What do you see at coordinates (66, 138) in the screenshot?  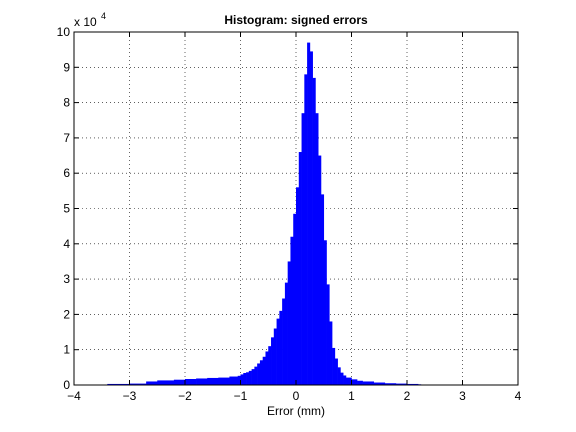 I see `y-tick-label: 7` at bounding box center [66, 138].